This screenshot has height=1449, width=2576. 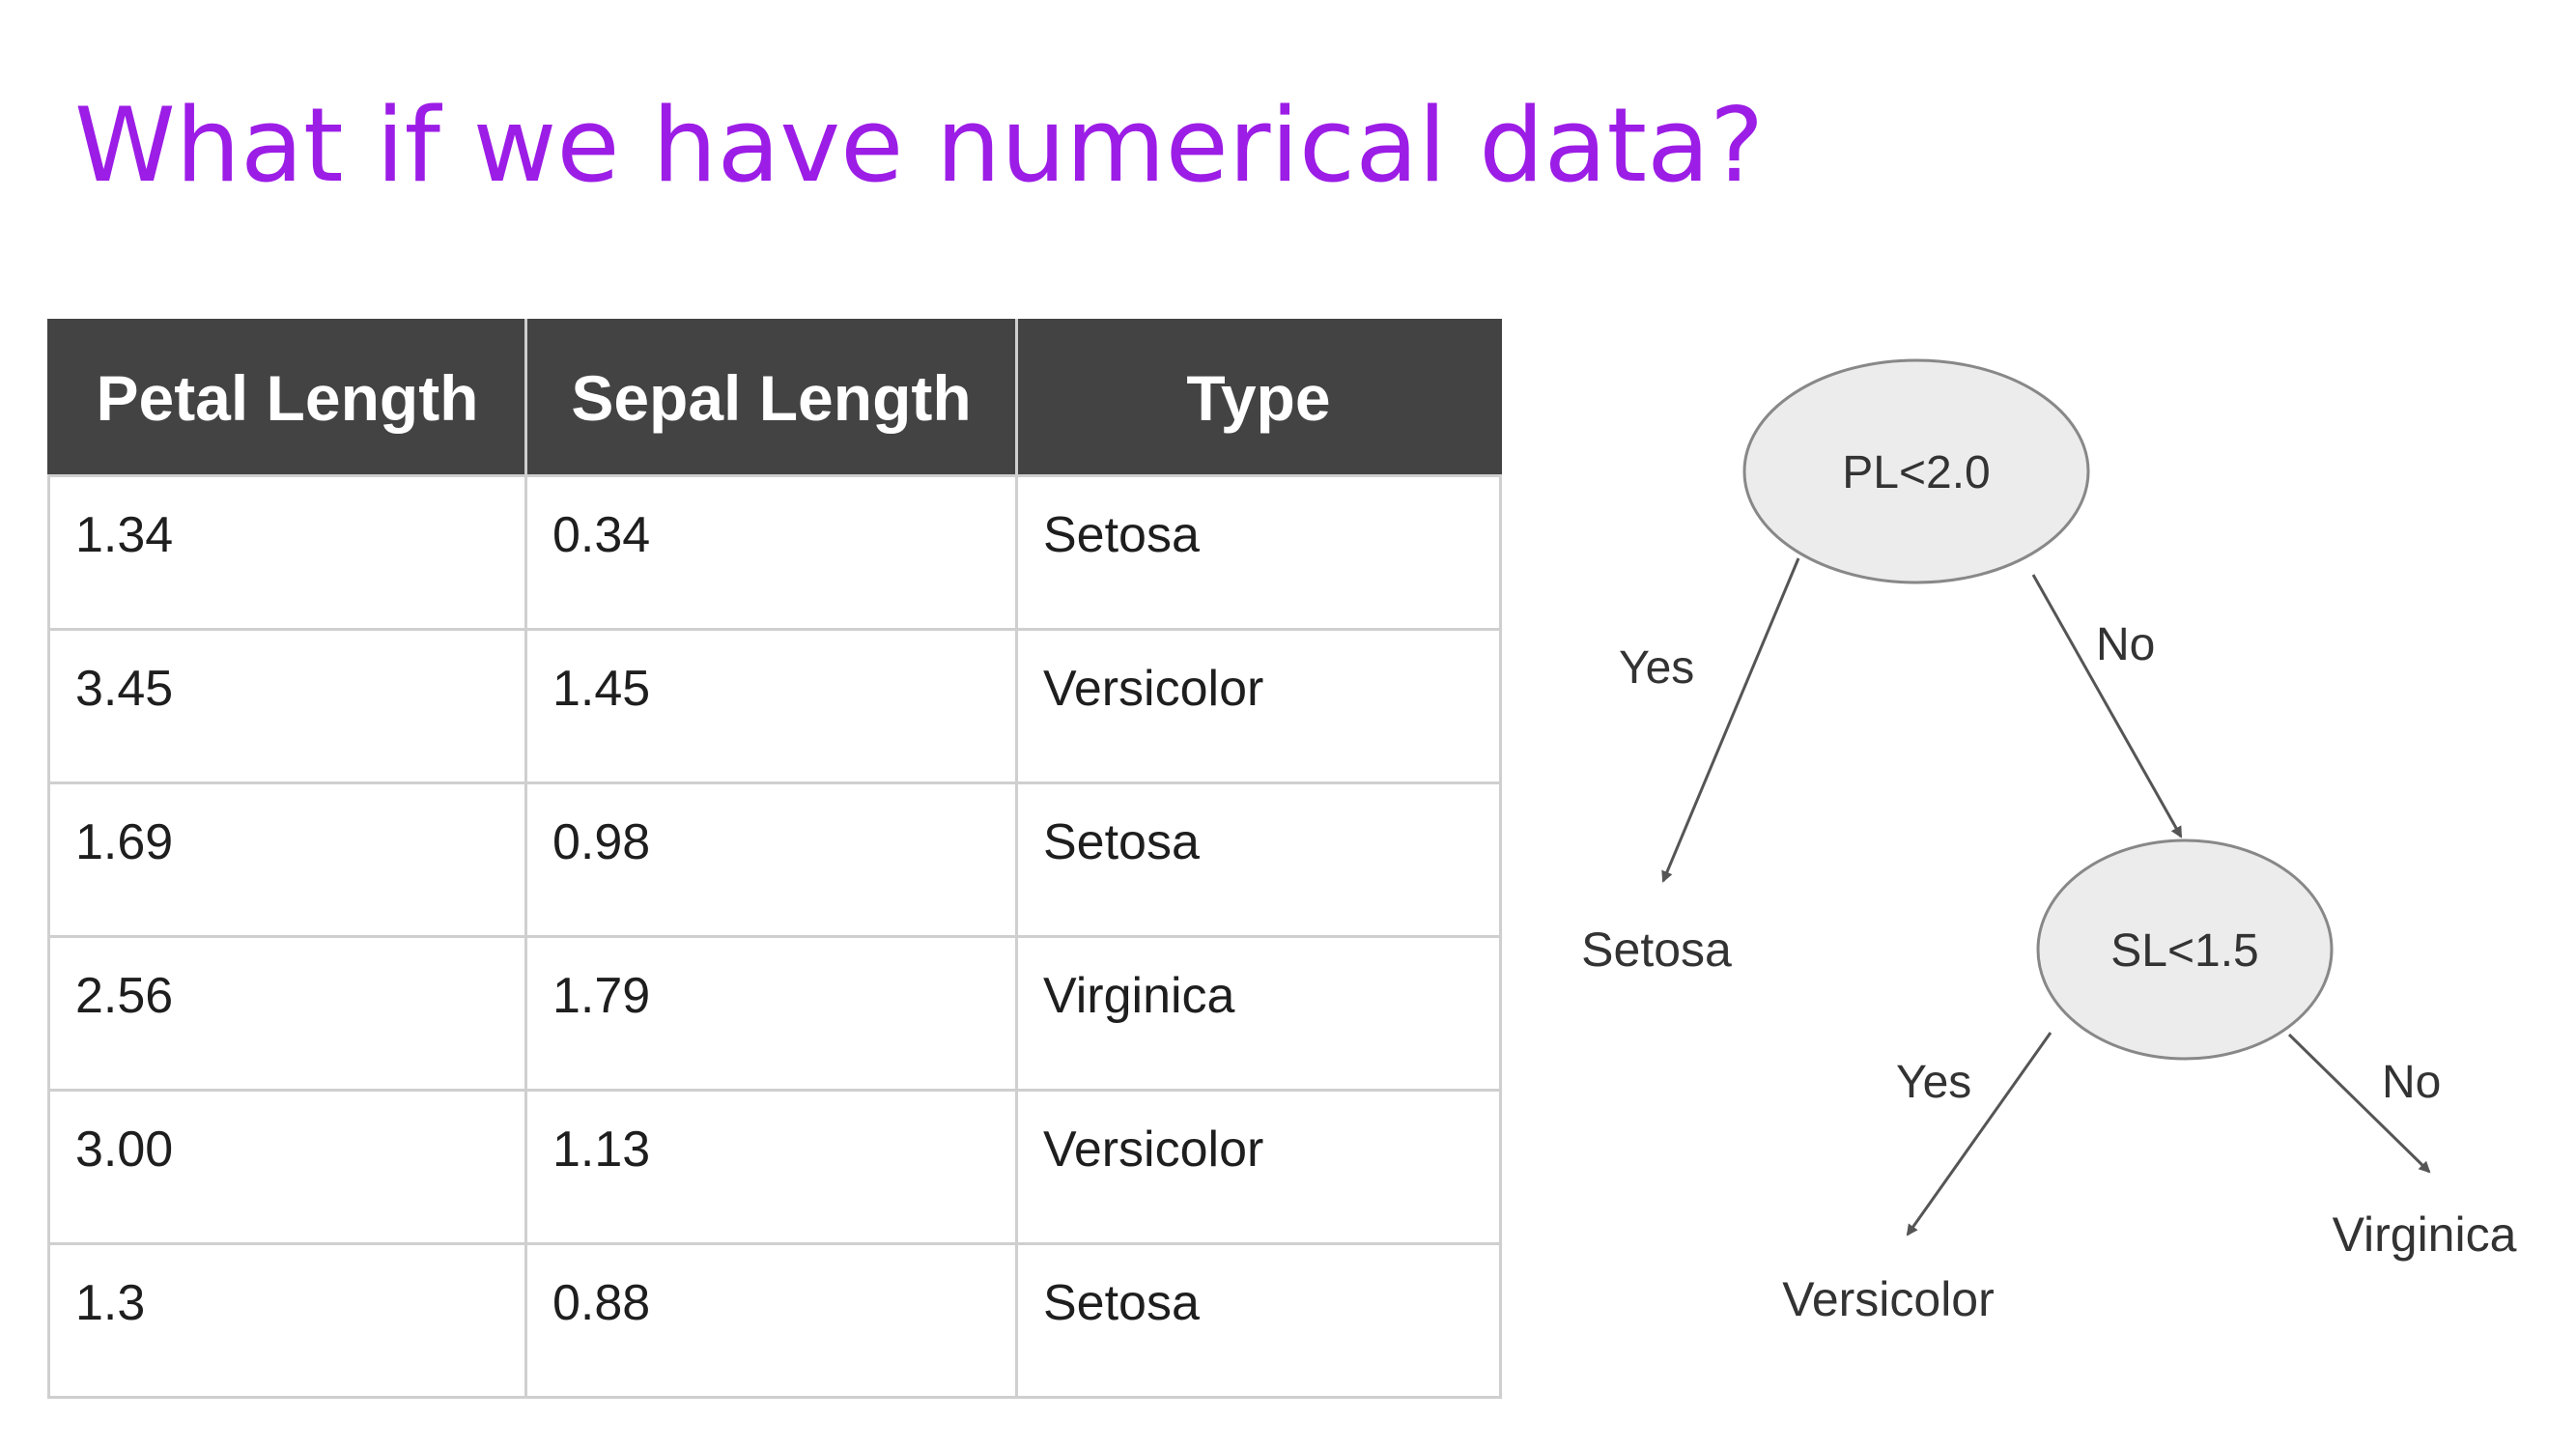 I want to click on child-yes-label: Yes, so click(x=1933, y=1082).